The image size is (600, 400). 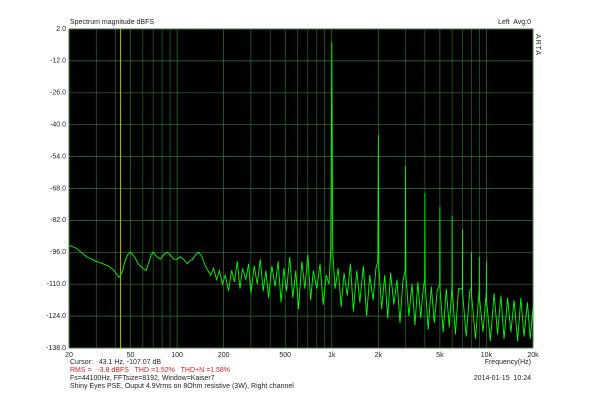 I want to click on y-tick-label: -12.0, so click(x=58, y=61).